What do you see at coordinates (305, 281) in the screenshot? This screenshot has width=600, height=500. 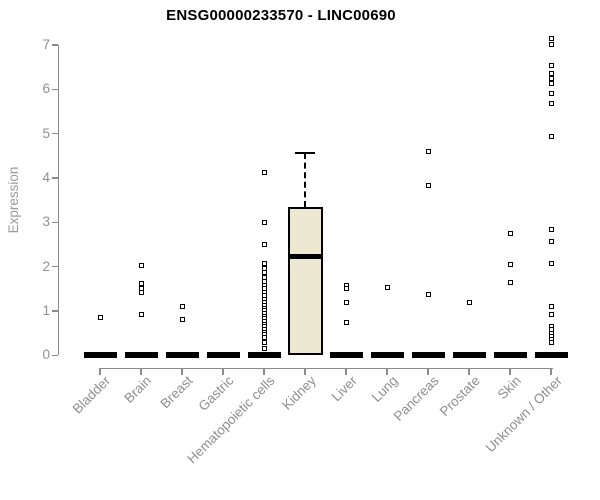 I see `boxplot-box` at bounding box center [305, 281].